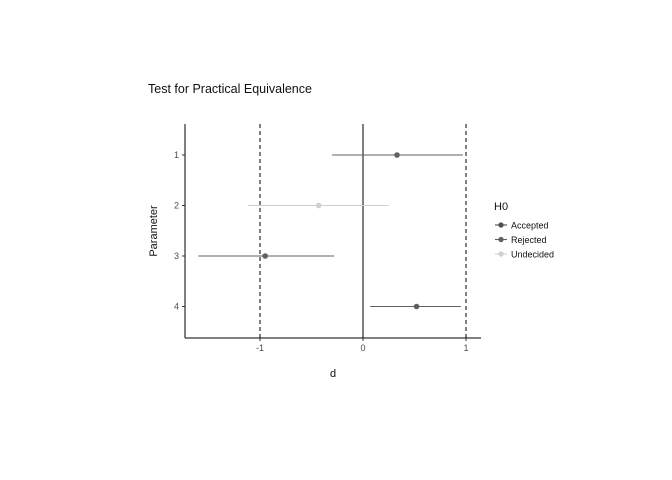 This screenshot has width=672, height=480. Describe the element at coordinates (260, 348) in the screenshot. I see `x-tick-label: -1` at that location.